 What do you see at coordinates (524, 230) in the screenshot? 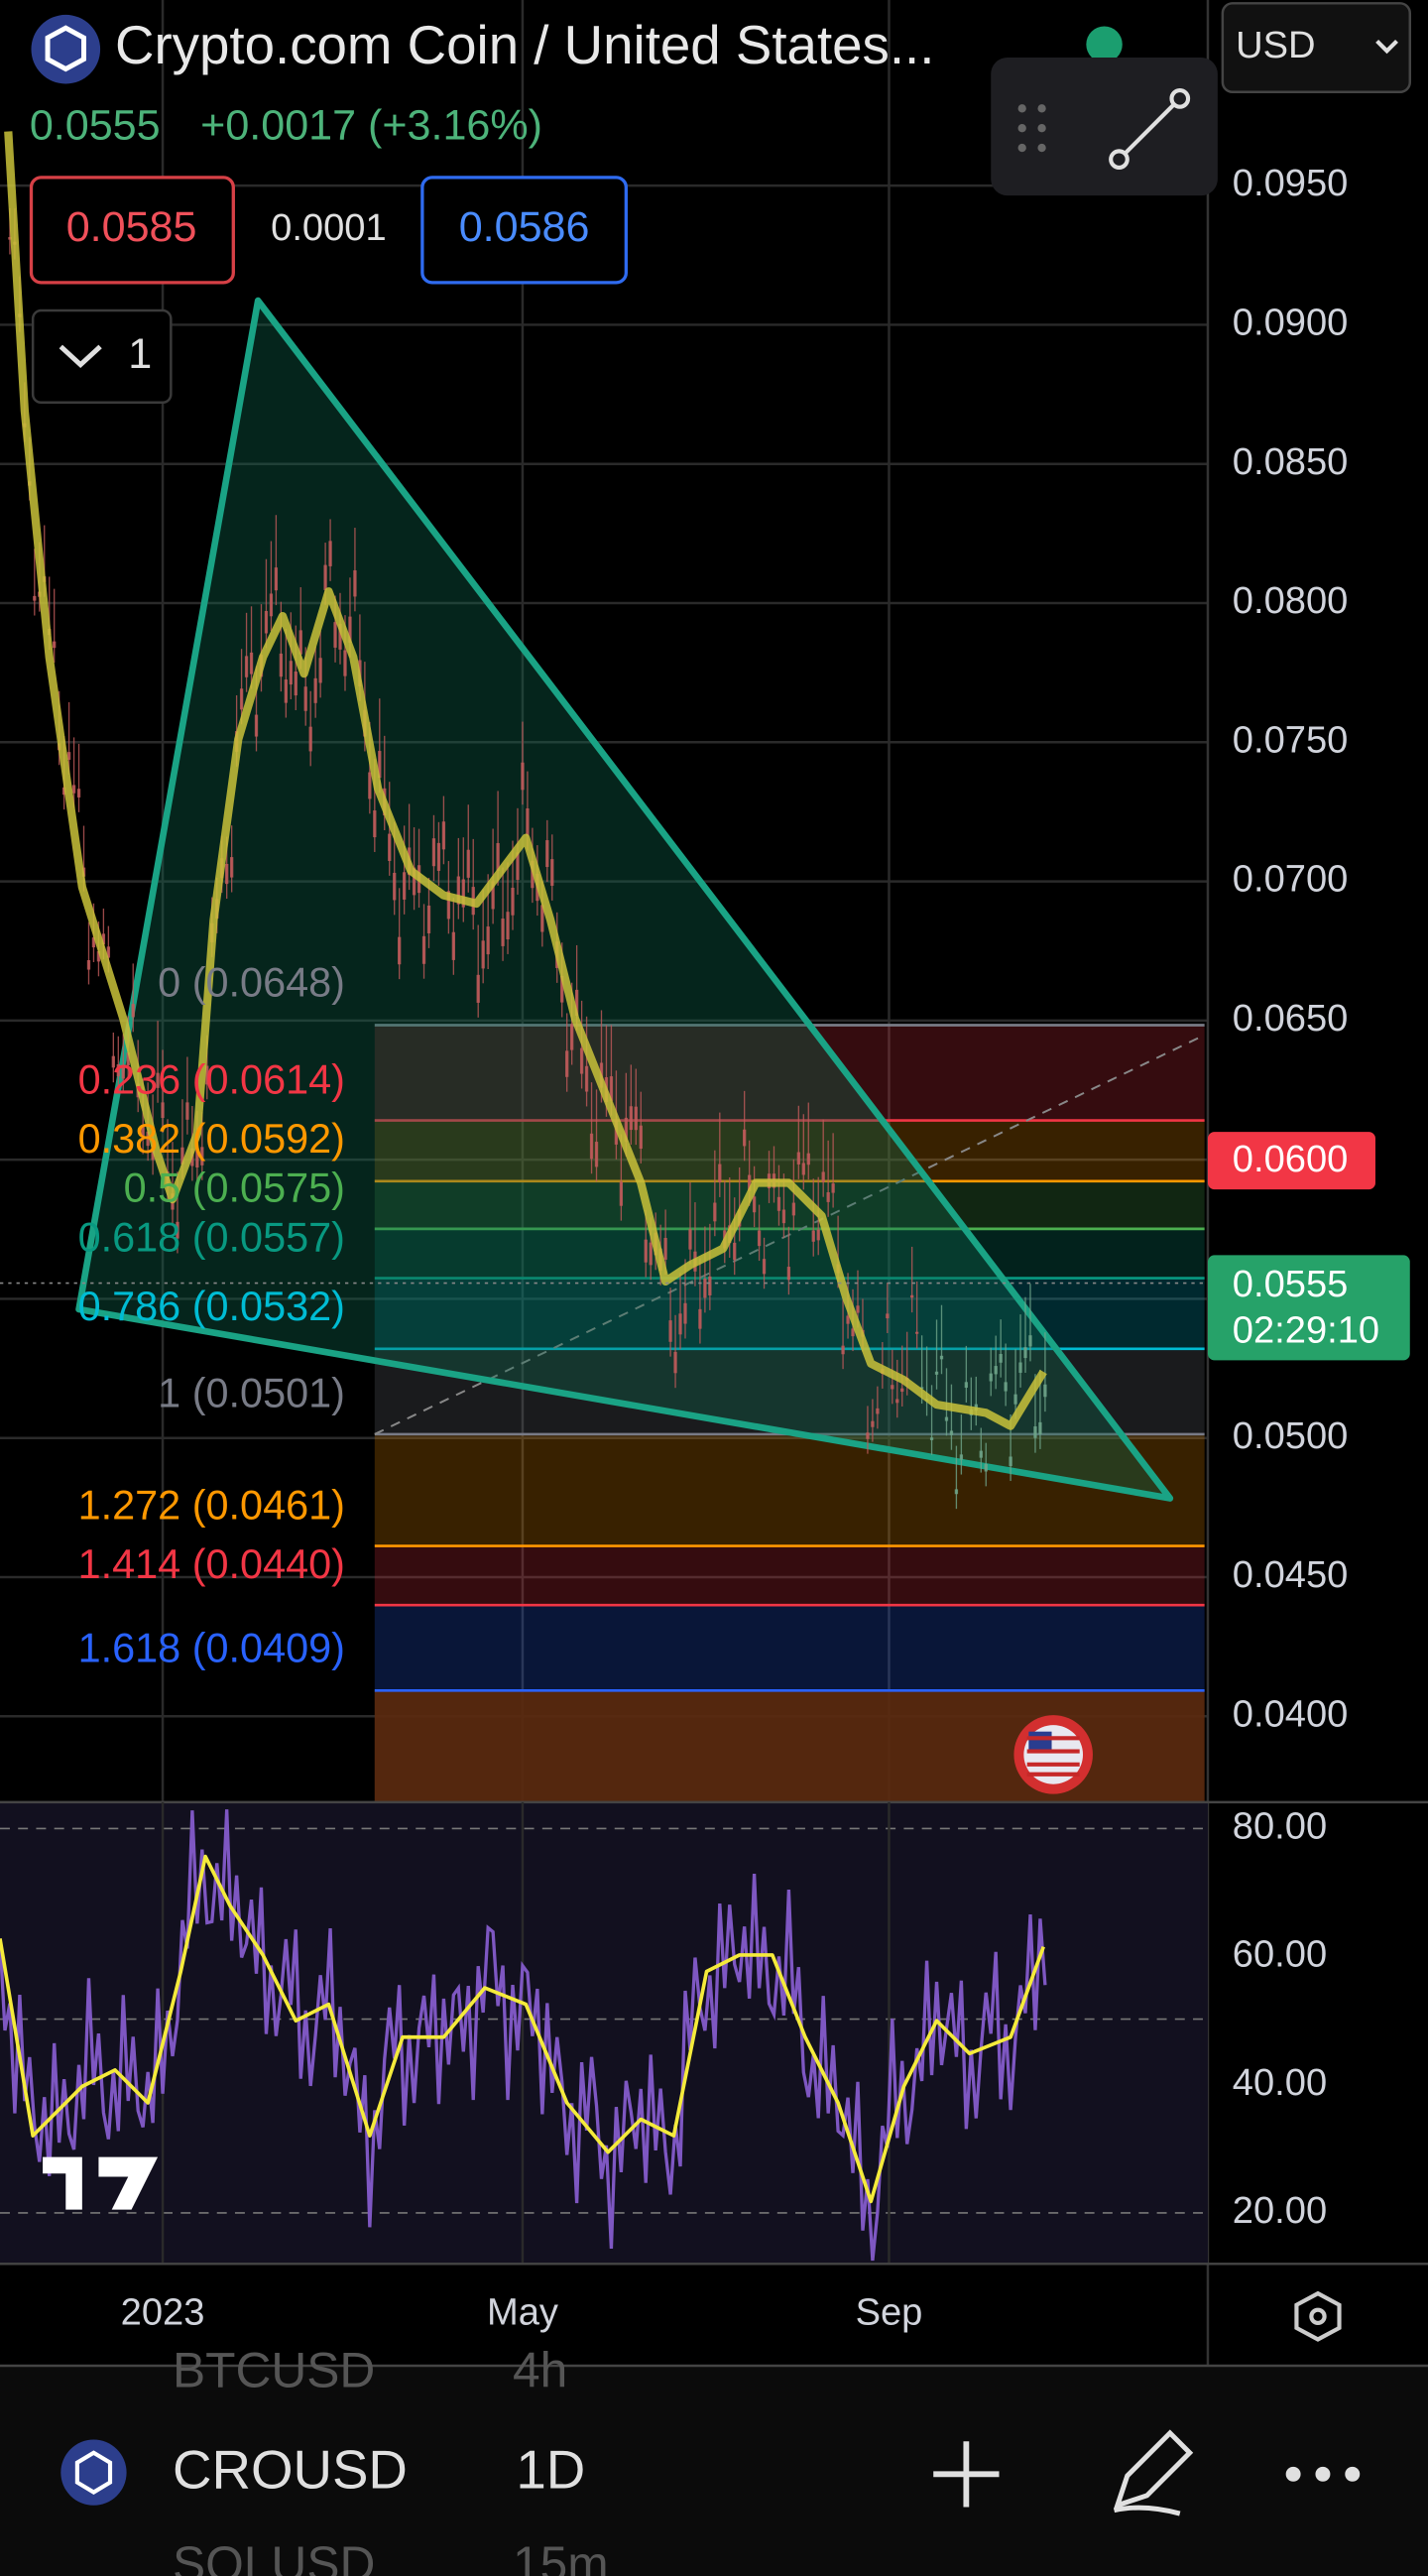
I see `buy-button` at bounding box center [524, 230].